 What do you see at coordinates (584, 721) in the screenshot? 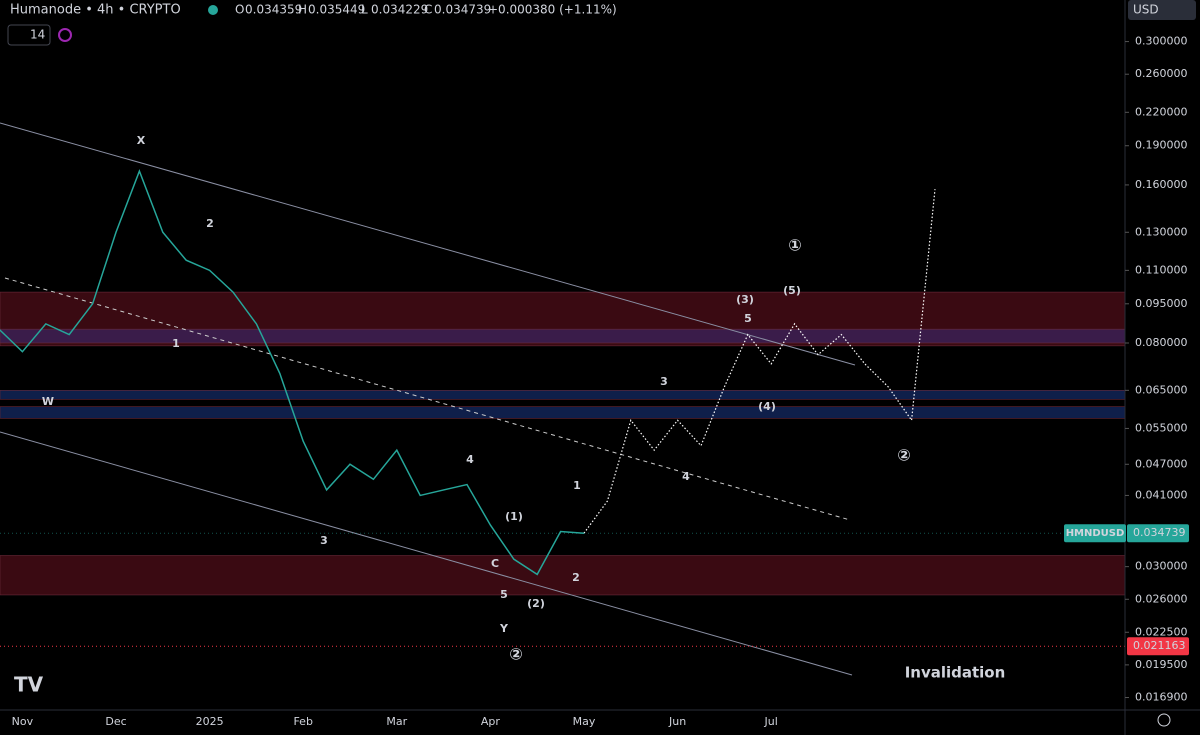
I see `x-tick-label: May` at bounding box center [584, 721].